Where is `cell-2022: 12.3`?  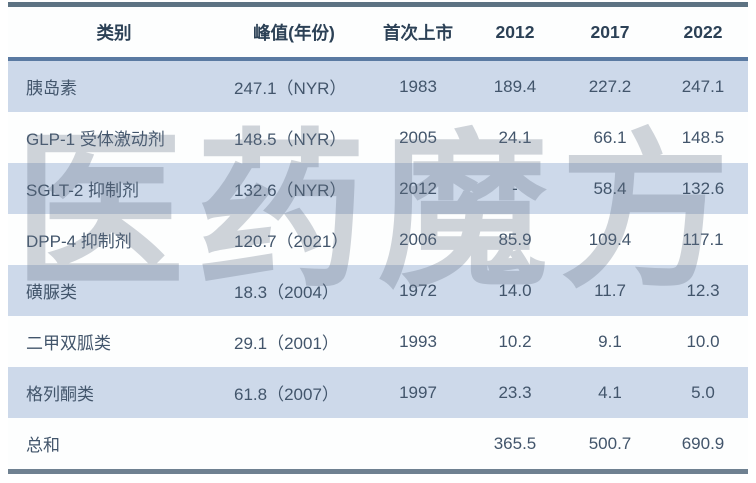 cell-2022: 12.3 is located at coordinates (703, 290).